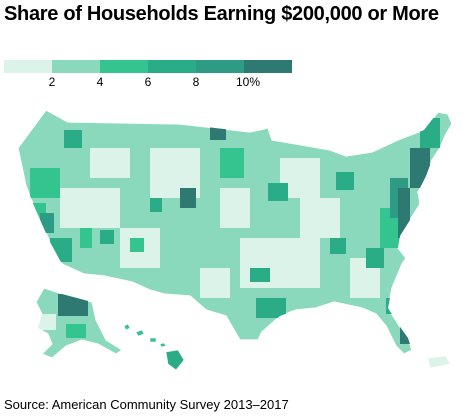  What do you see at coordinates (148, 82) in the screenshot?
I see `legend-tick: 6` at bounding box center [148, 82].